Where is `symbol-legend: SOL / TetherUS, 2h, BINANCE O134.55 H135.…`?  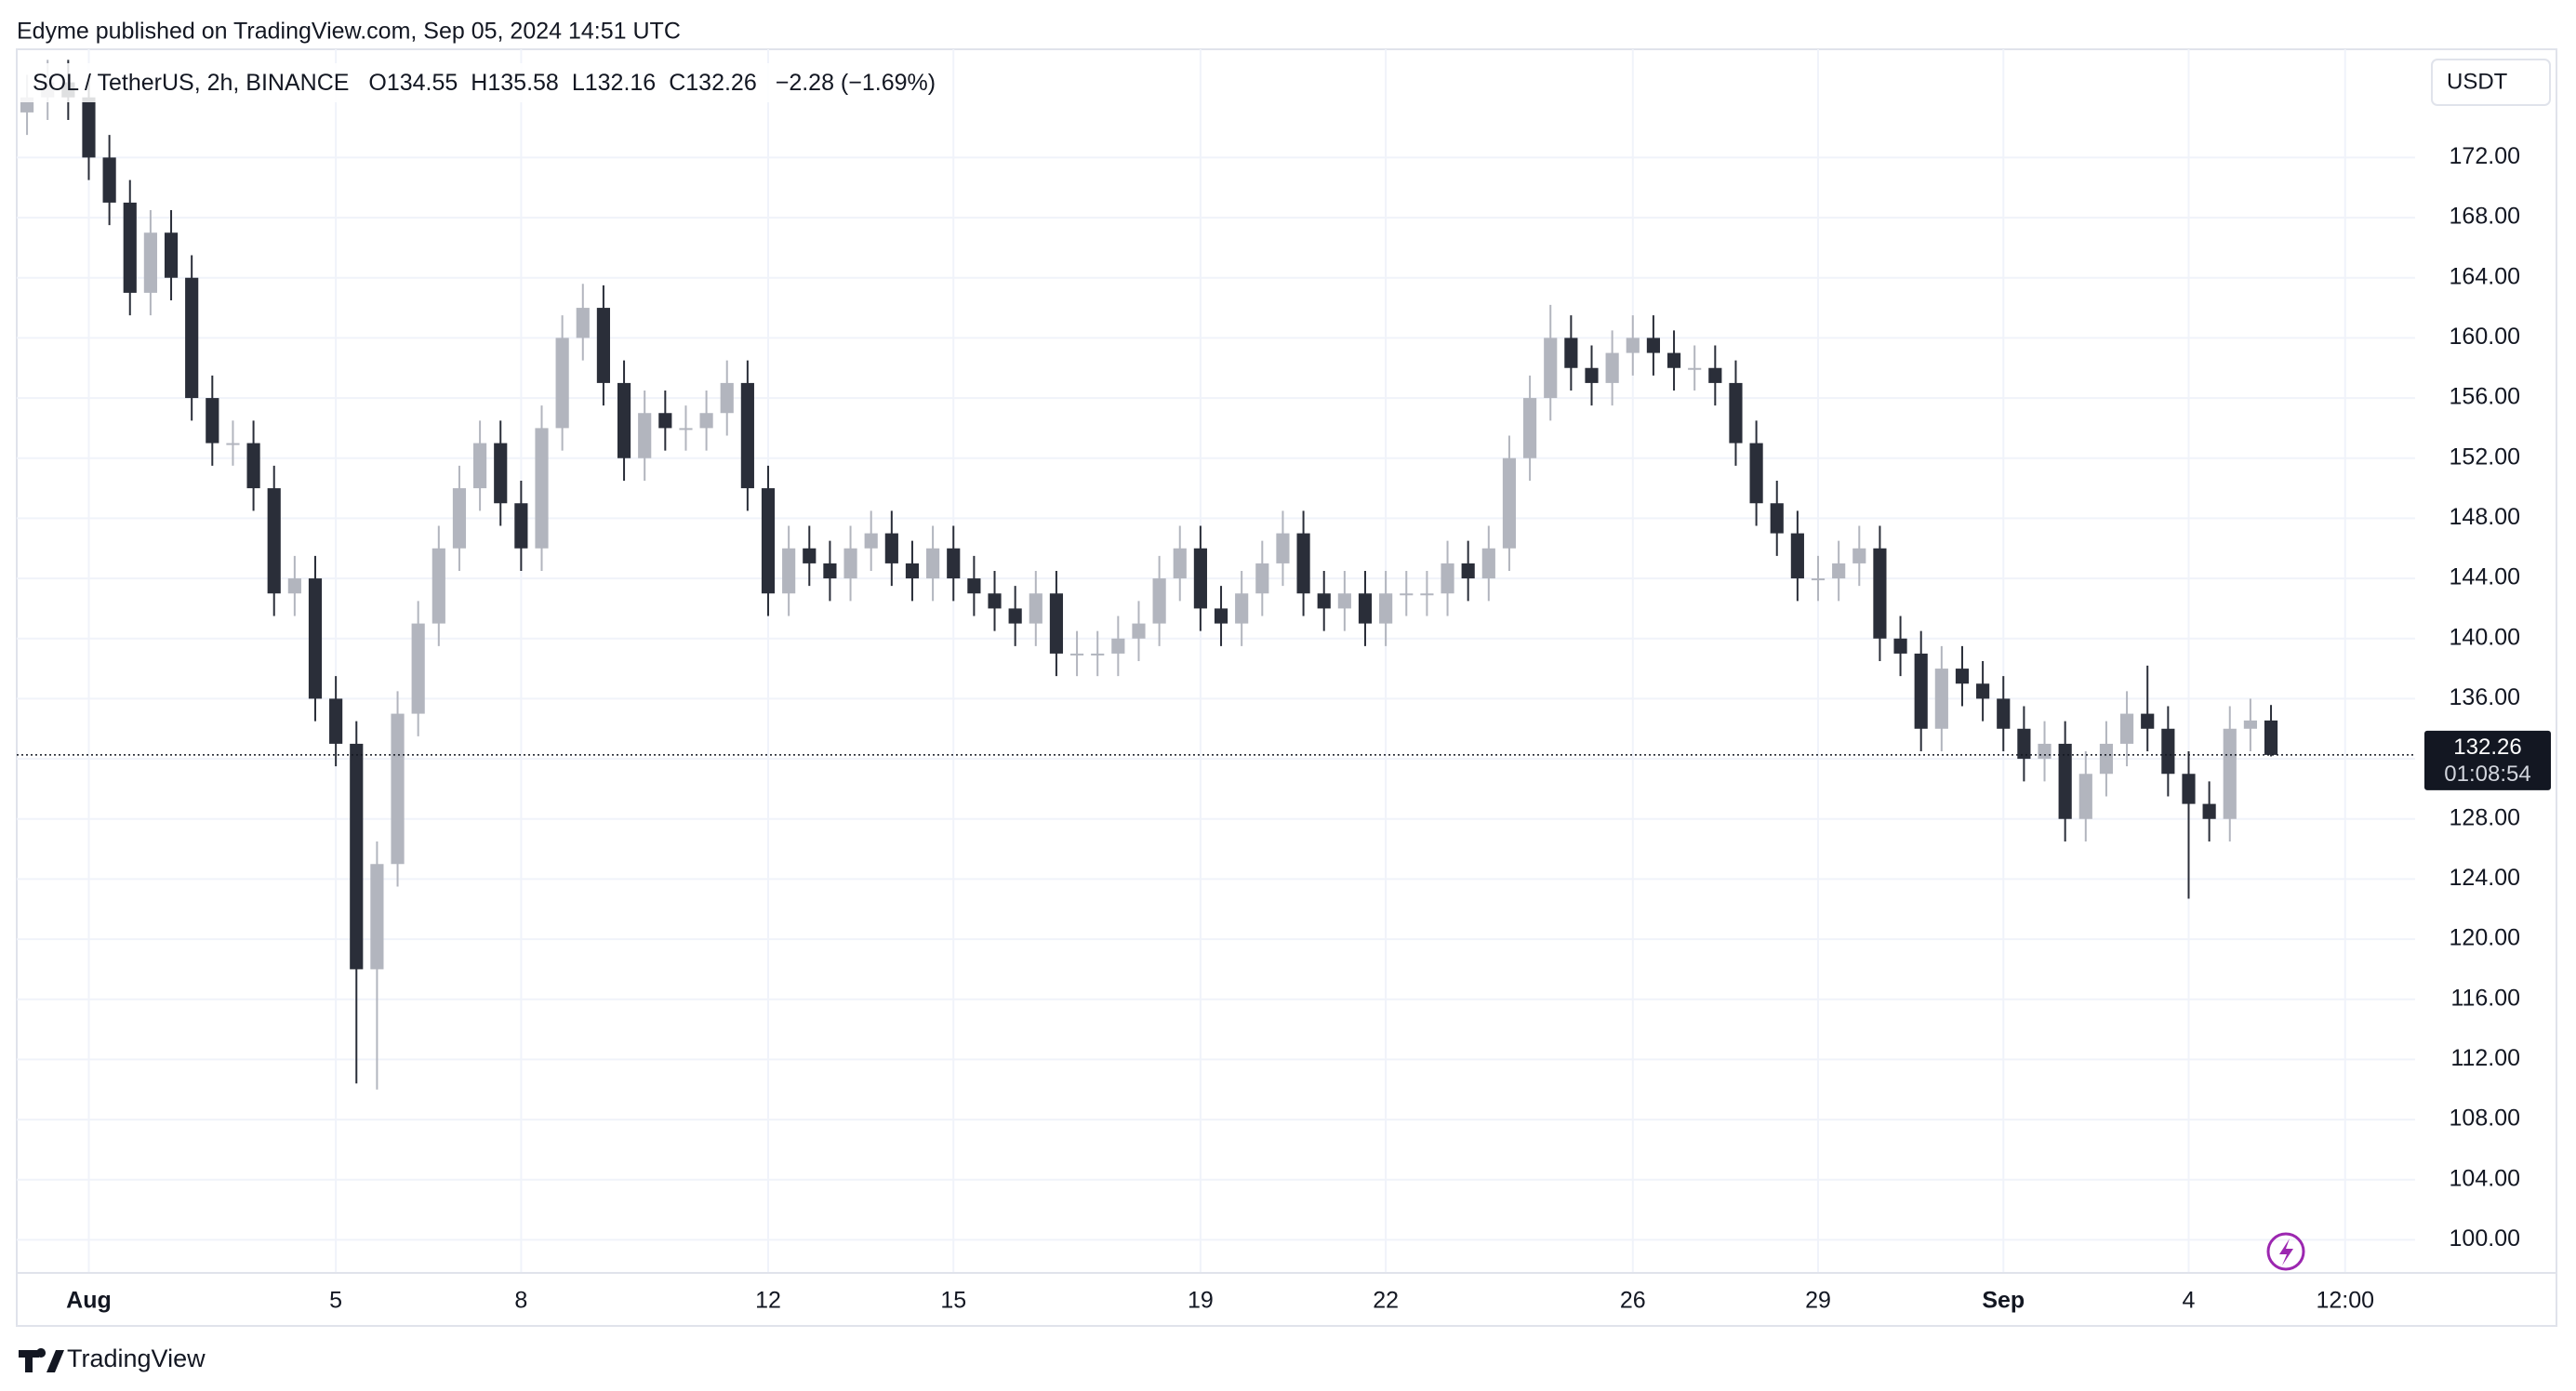 symbol-legend: SOL / TetherUS, 2h, BINANCE O134.55 H135.… is located at coordinates (478, 82).